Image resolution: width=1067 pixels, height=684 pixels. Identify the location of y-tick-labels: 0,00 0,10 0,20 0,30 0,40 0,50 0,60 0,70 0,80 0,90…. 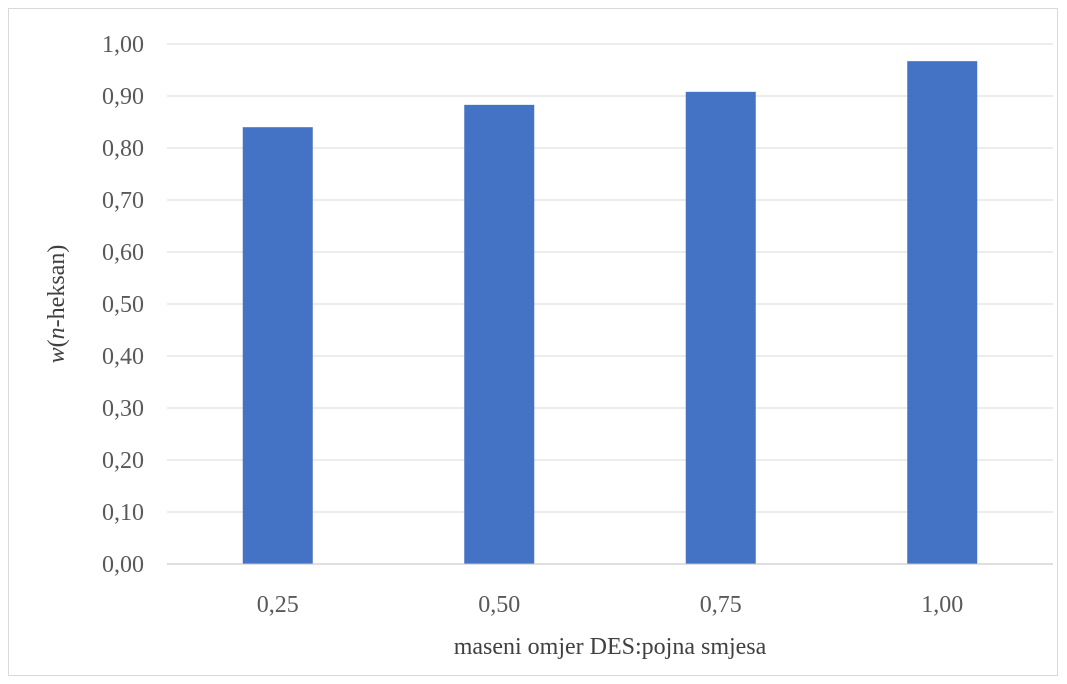
(123, 305).